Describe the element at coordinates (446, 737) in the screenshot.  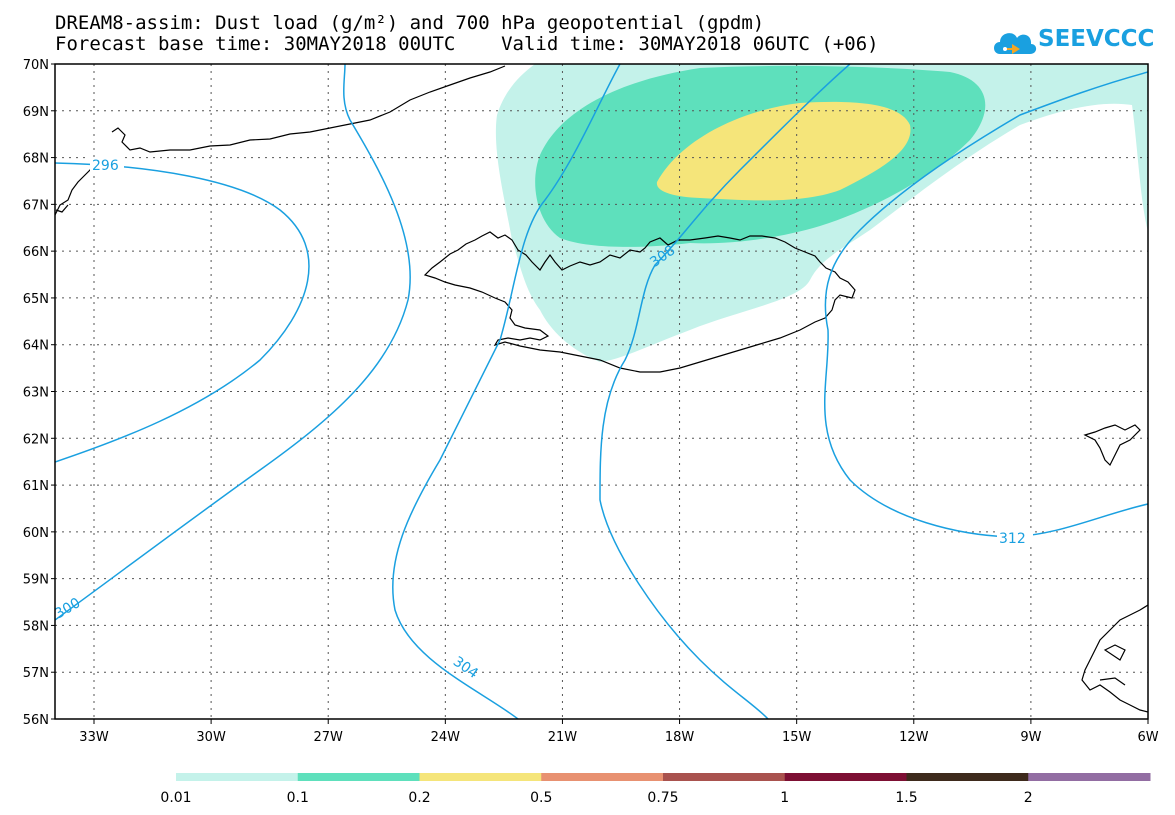
I see `lon-label: 24W` at that location.